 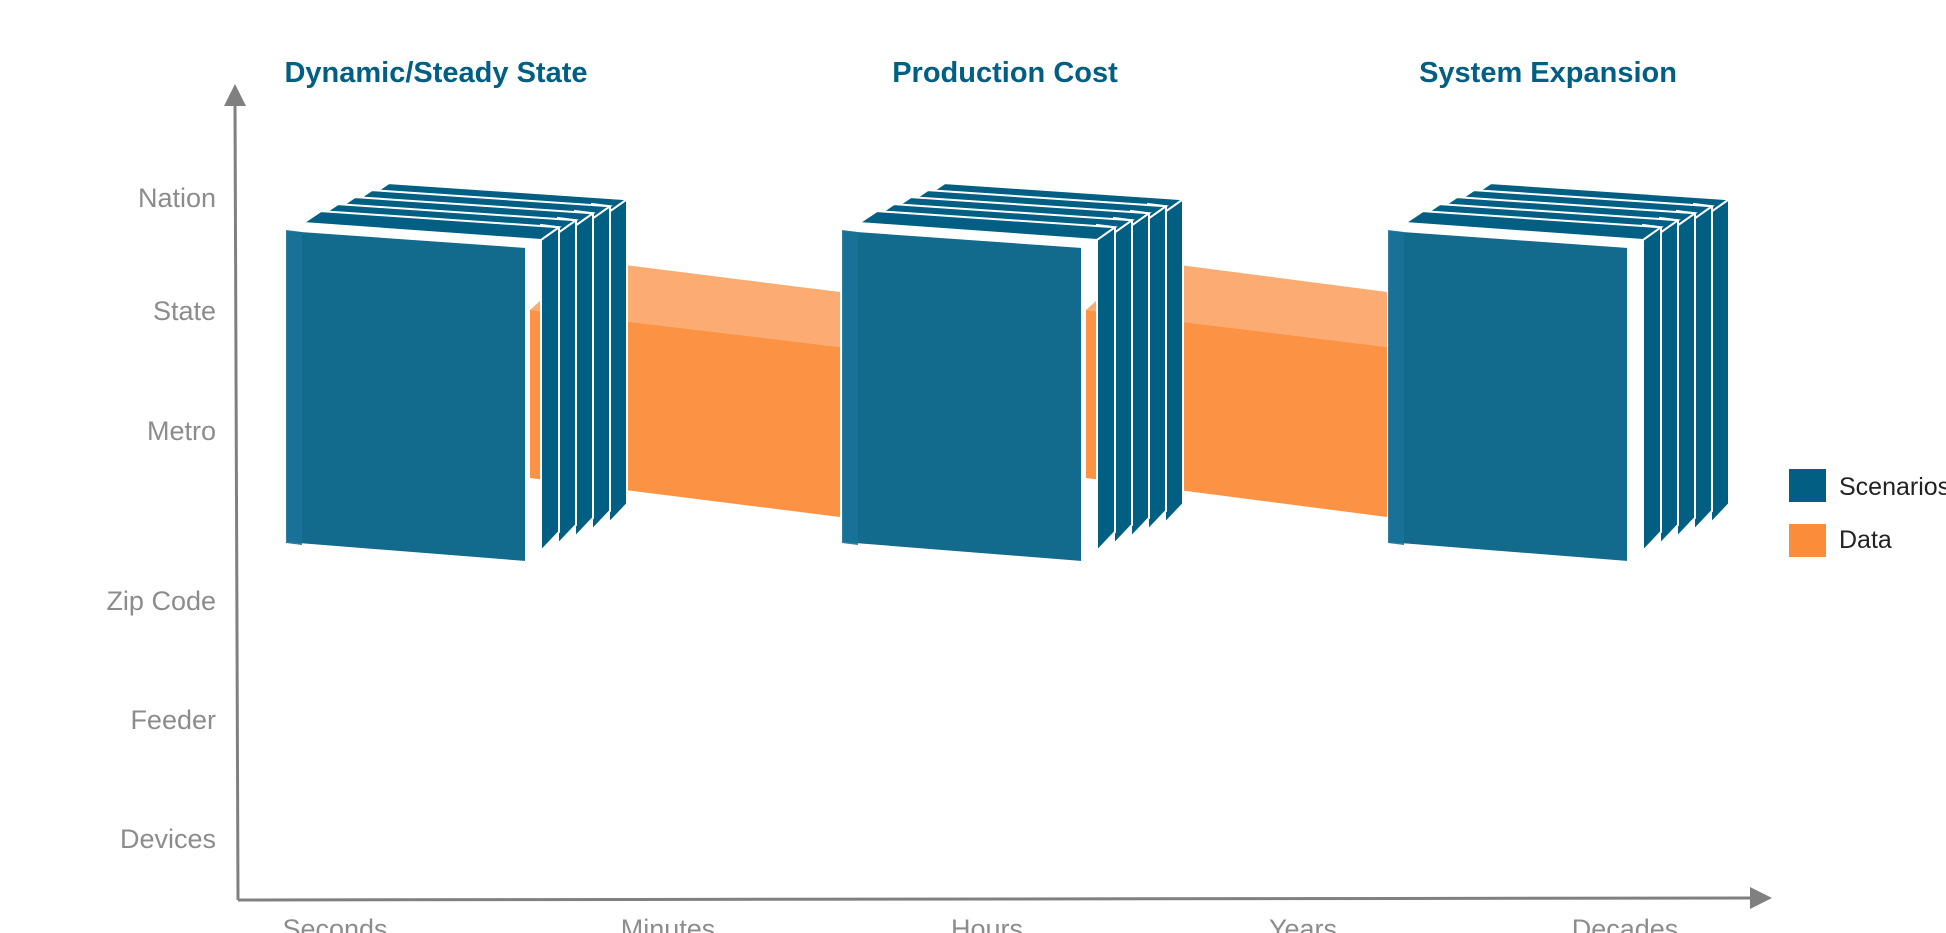 I want to click on group-title-production-cost: Production Cost, so click(x=1005, y=73).